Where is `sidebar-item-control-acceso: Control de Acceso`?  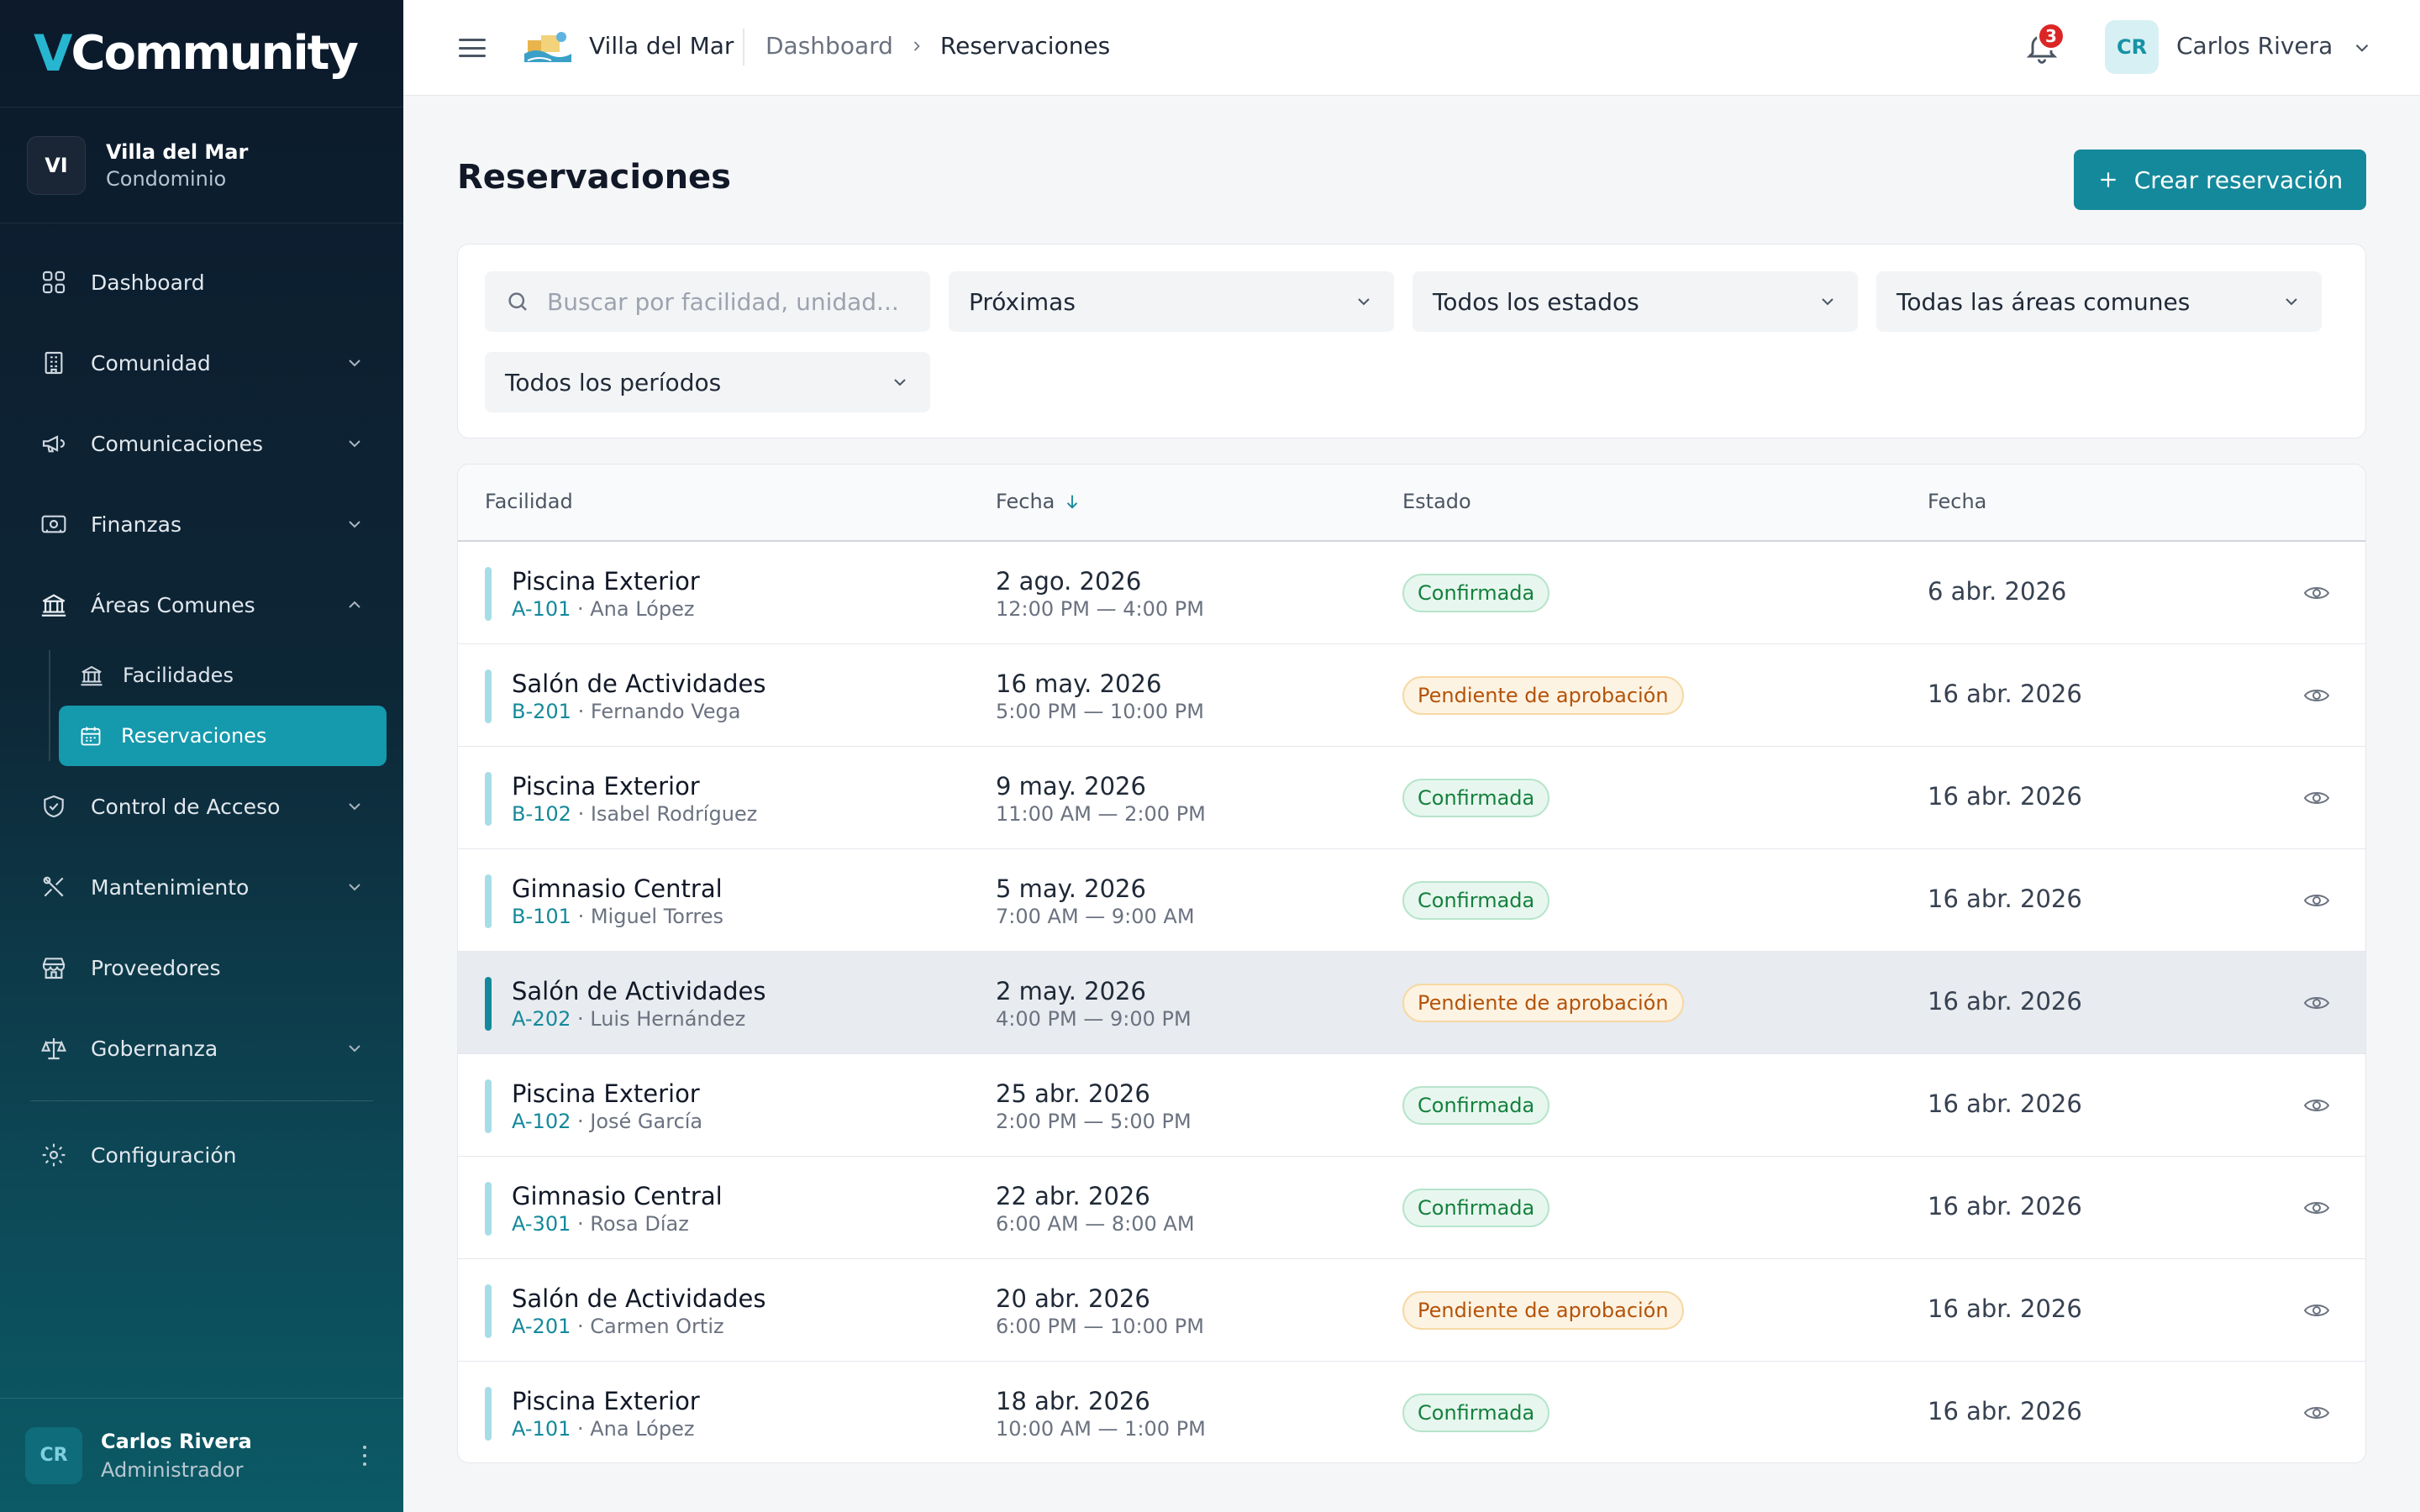
sidebar-item-control-acceso: Control de Acceso is located at coordinates (202, 806).